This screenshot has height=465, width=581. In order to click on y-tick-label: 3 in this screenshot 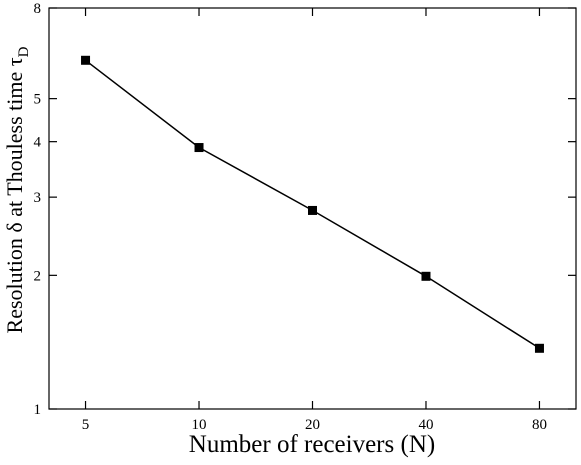, I will do `click(38, 198)`.